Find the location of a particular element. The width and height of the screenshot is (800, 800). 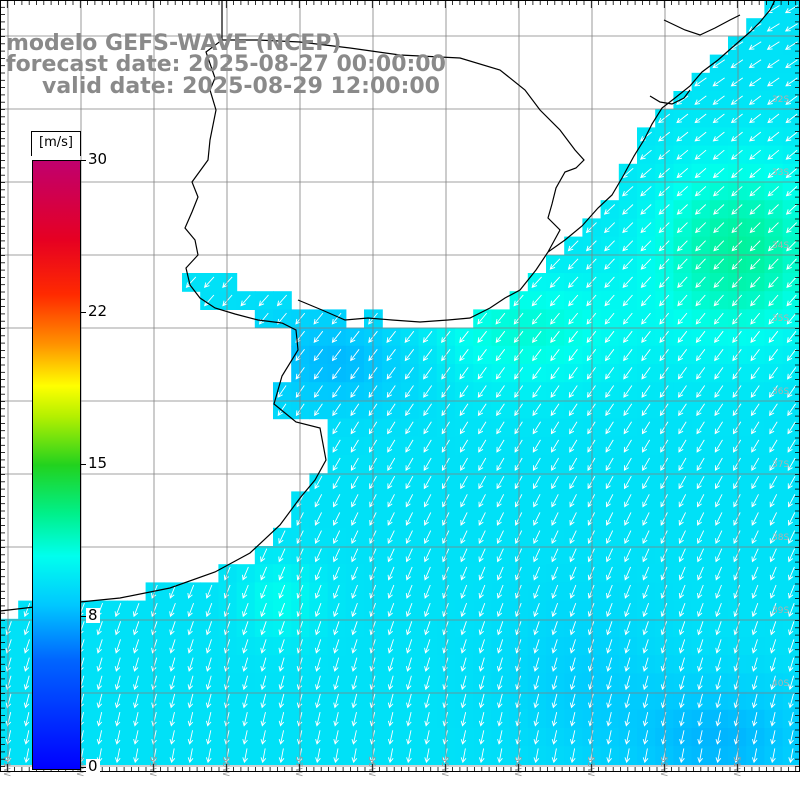

model-title: modelo GEFS-WAVE (NCEP) is located at coordinates (174, 43).